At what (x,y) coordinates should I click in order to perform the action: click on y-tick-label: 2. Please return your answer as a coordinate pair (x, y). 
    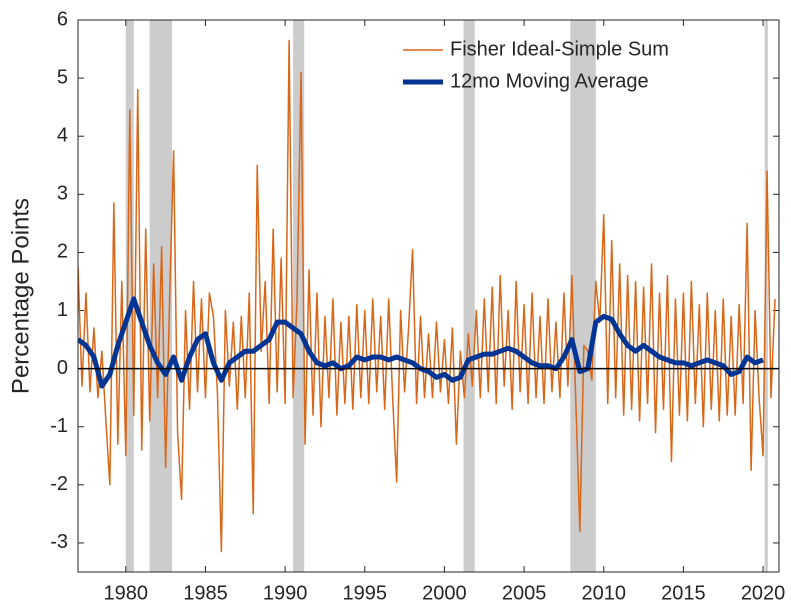
    Looking at the image, I should click on (62, 252).